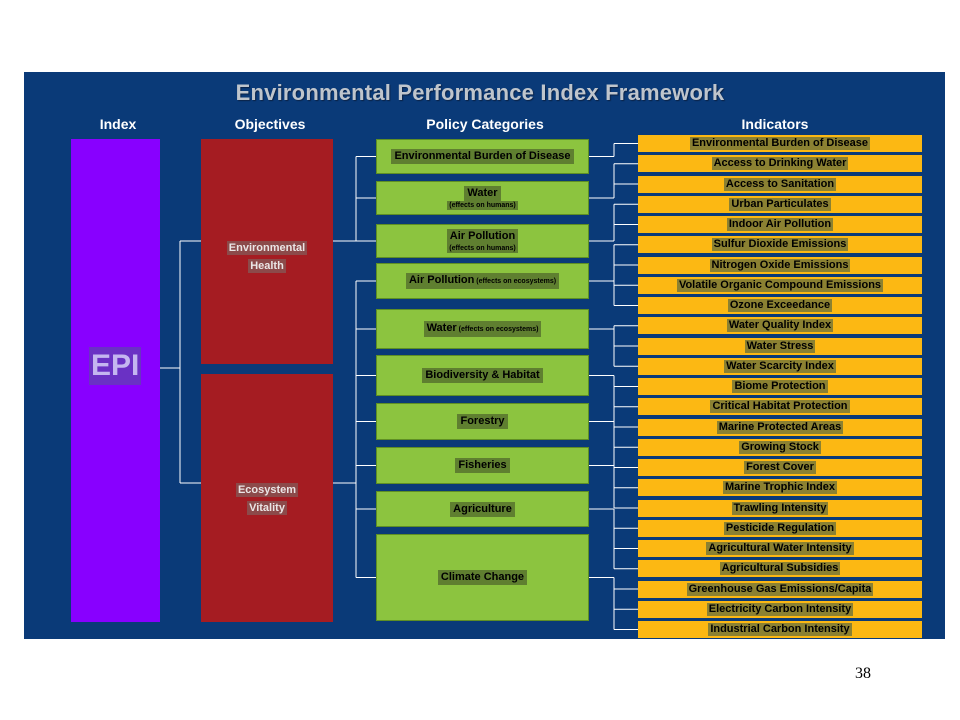 The image size is (960, 720). I want to click on indicator-label: Industrial Carbon Intensity, so click(780, 629).